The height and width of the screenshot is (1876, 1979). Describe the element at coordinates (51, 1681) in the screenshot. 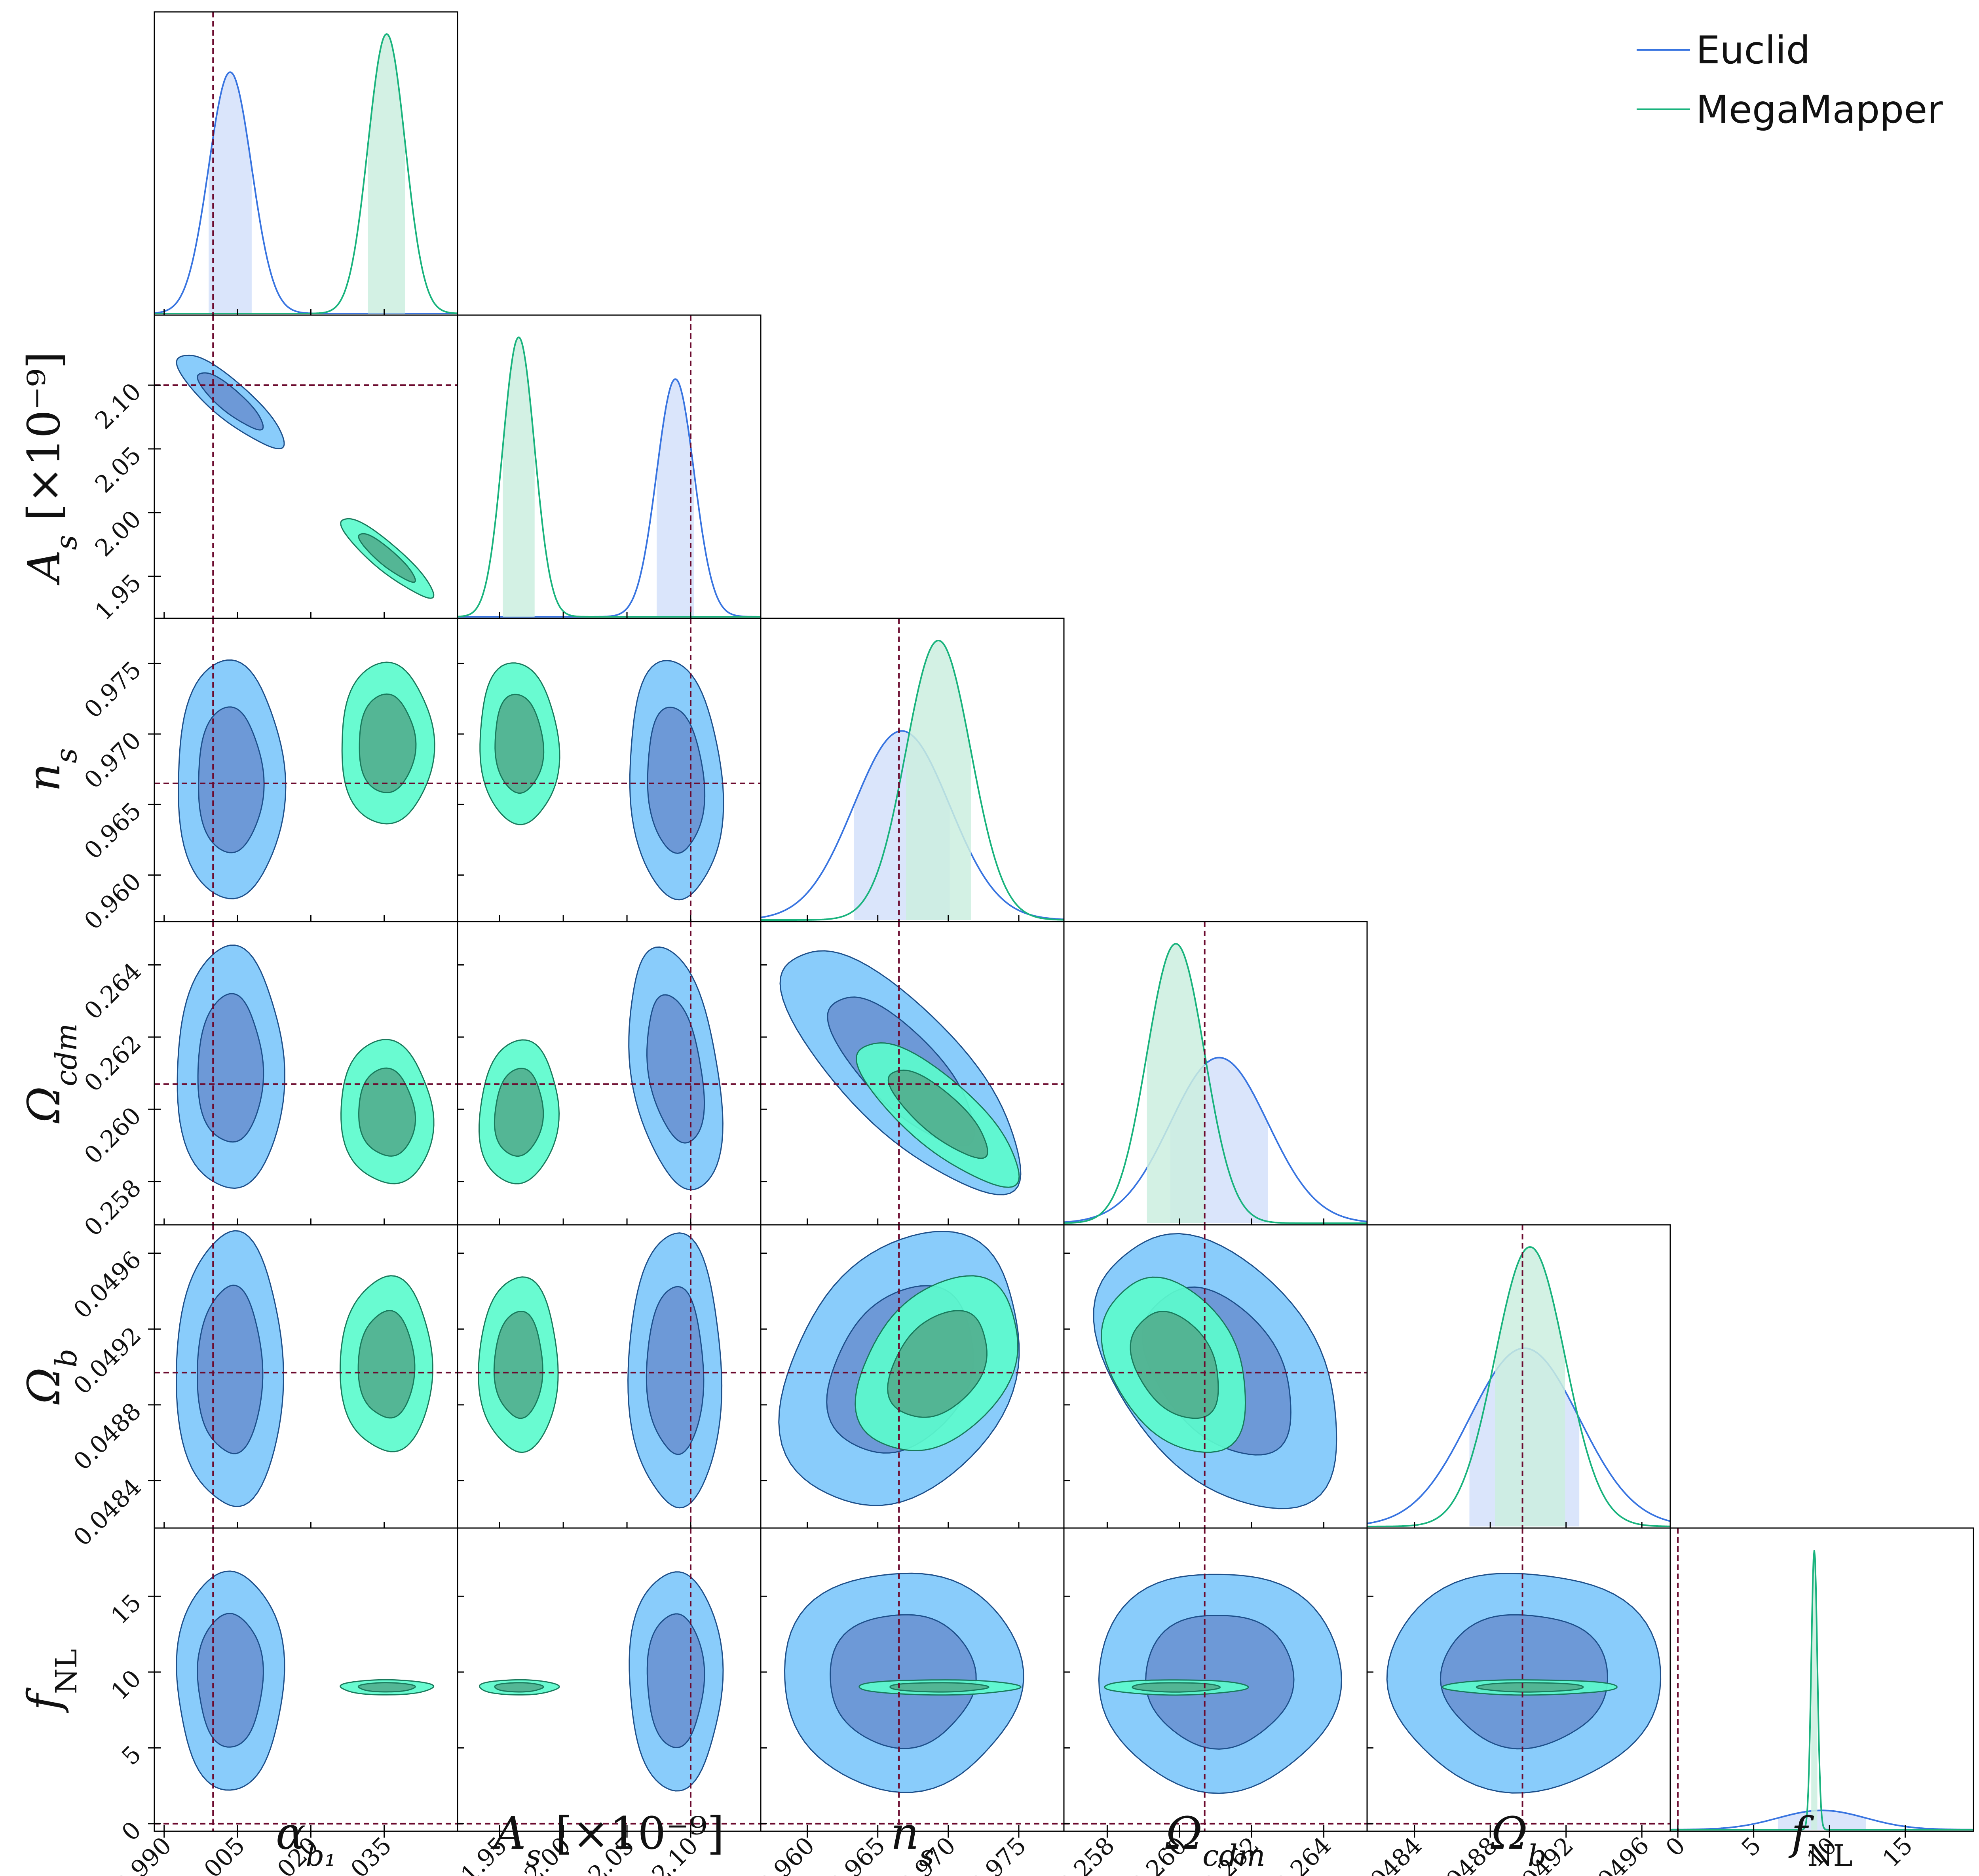

I see `y-axis-label-f_NL: fNL` at that location.